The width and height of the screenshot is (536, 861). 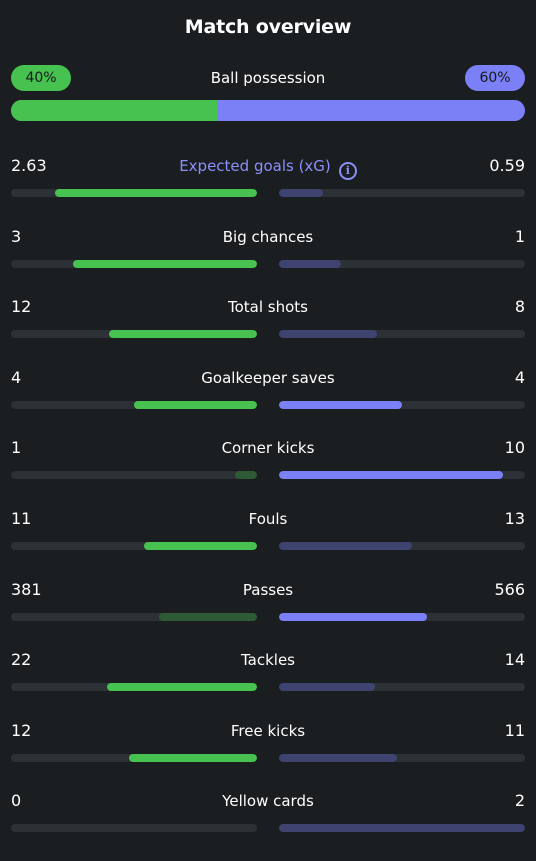 What do you see at coordinates (519, 377) in the screenshot?
I see `stat-away-value: 4` at bounding box center [519, 377].